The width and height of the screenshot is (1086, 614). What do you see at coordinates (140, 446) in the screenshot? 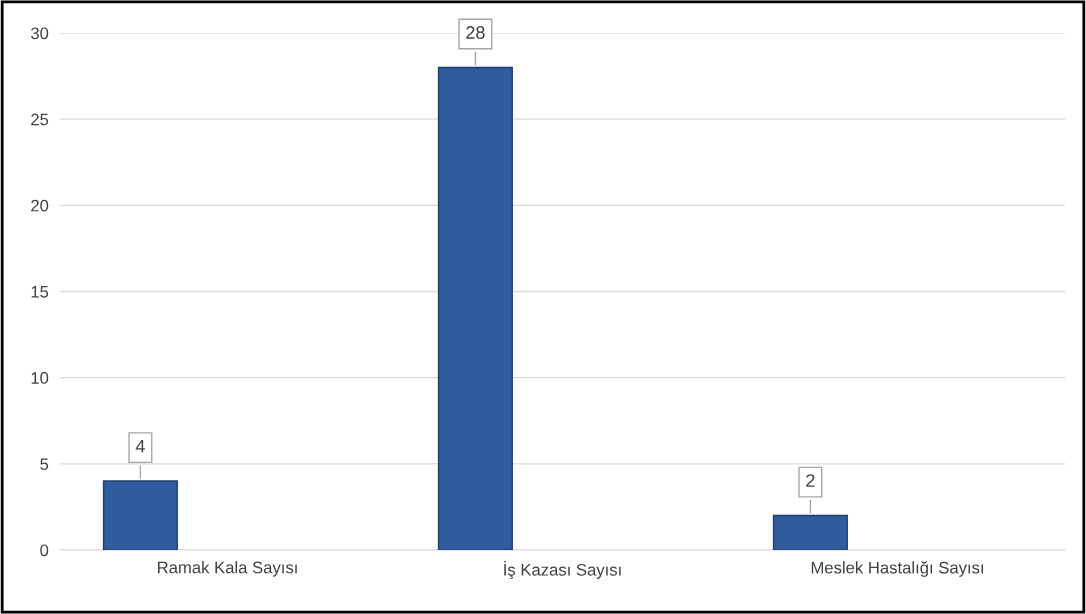
I see `data-label: 4` at bounding box center [140, 446].